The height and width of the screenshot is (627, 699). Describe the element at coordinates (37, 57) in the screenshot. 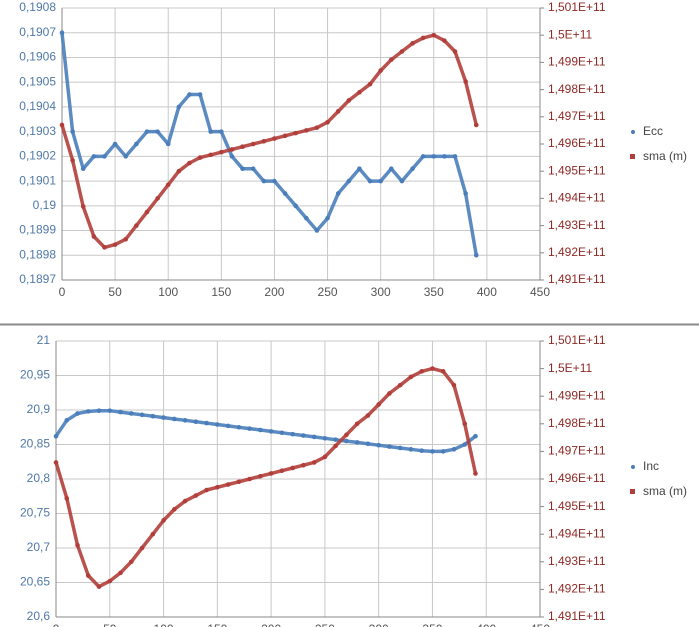

I see `y-tick-label: 0,1906` at that location.